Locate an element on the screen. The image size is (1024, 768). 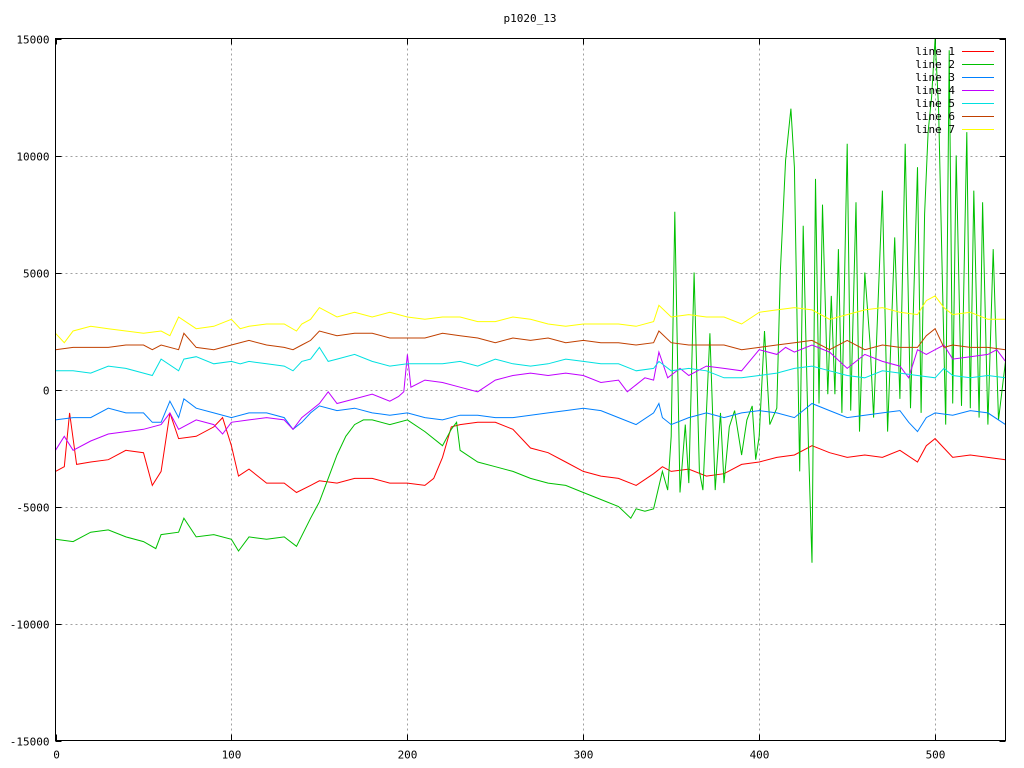
y-tick-label: -10000 is located at coordinates (30, 625).